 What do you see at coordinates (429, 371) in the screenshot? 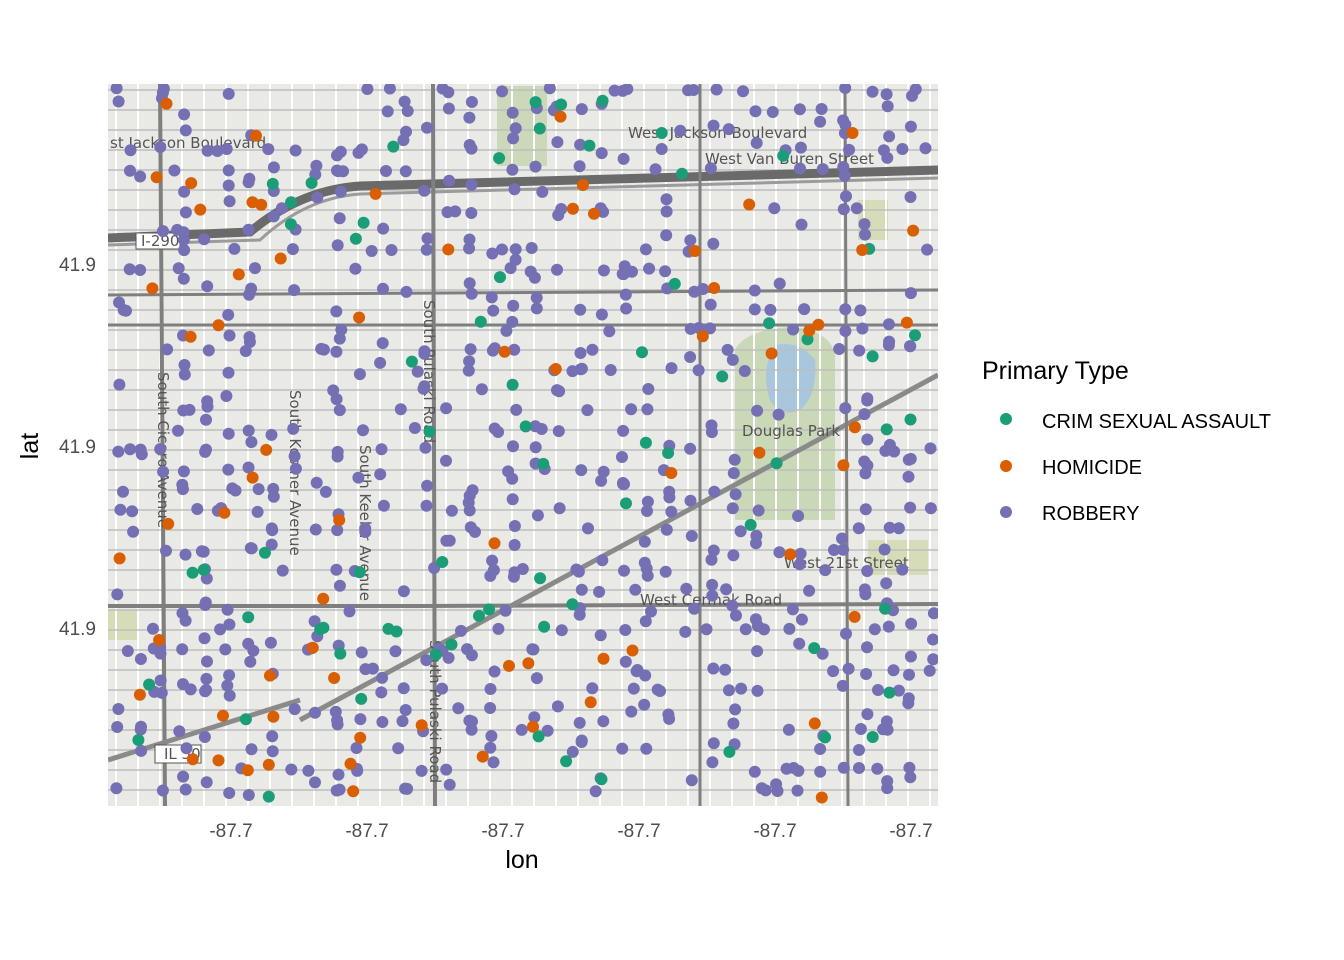
I see `street-label-pulaski-north: South Pulaski Road` at bounding box center [429, 371].